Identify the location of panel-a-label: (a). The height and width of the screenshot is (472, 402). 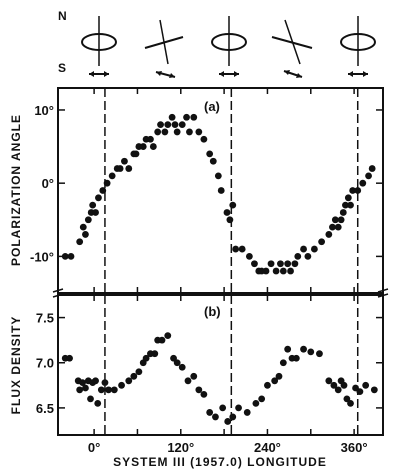
(212, 106).